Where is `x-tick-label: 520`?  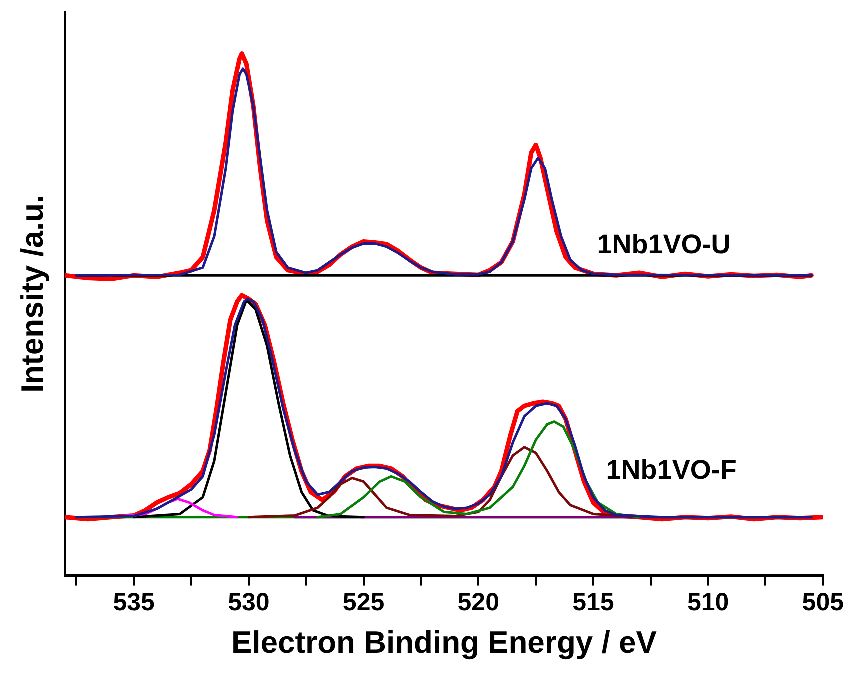
x-tick-label: 520 is located at coordinates (479, 602).